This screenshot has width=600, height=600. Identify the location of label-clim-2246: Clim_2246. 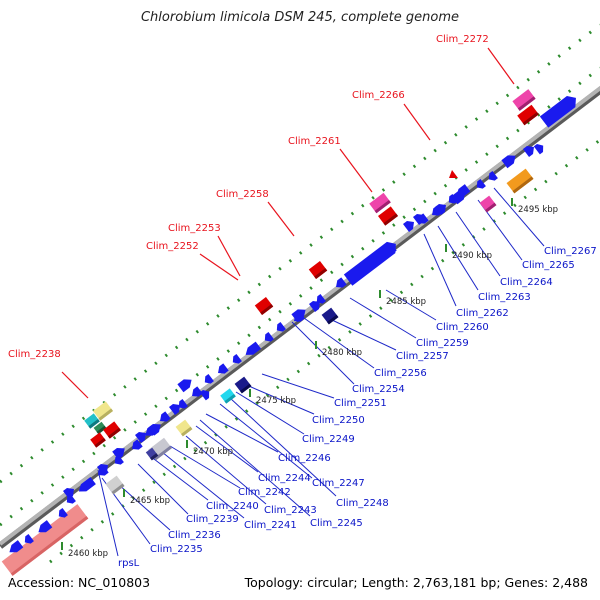
(304, 458).